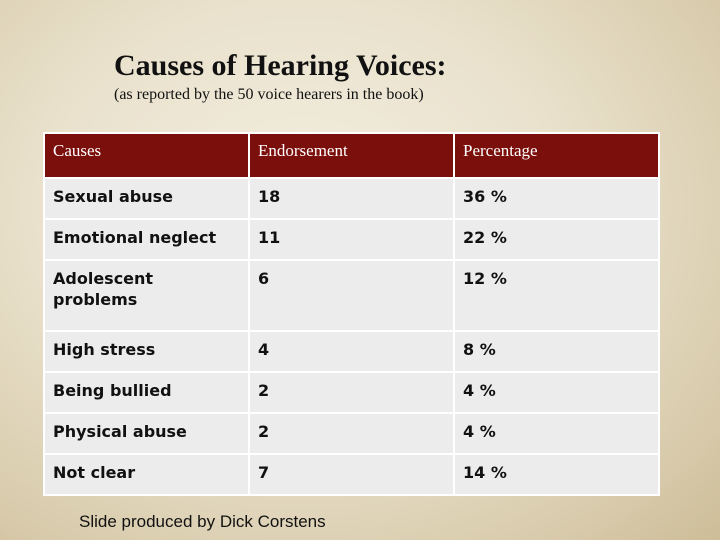 The image size is (720, 540). What do you see at coordinates (146, 433) in the screenshot?
I see `cause-cell: Physical abuse` at bounding box center [146, 433].